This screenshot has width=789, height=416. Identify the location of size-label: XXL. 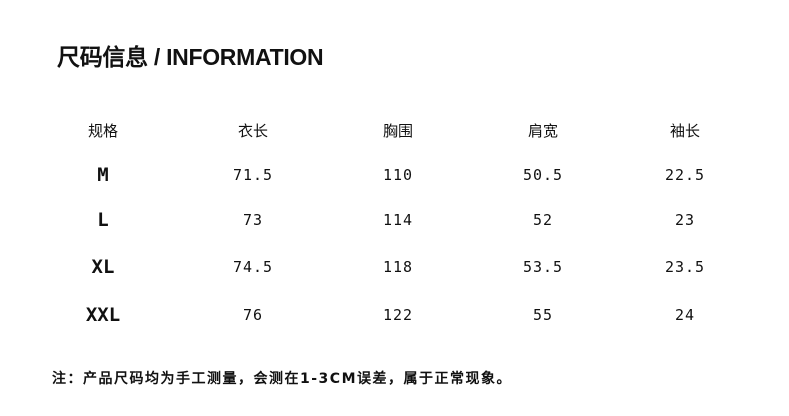
(103, 315).